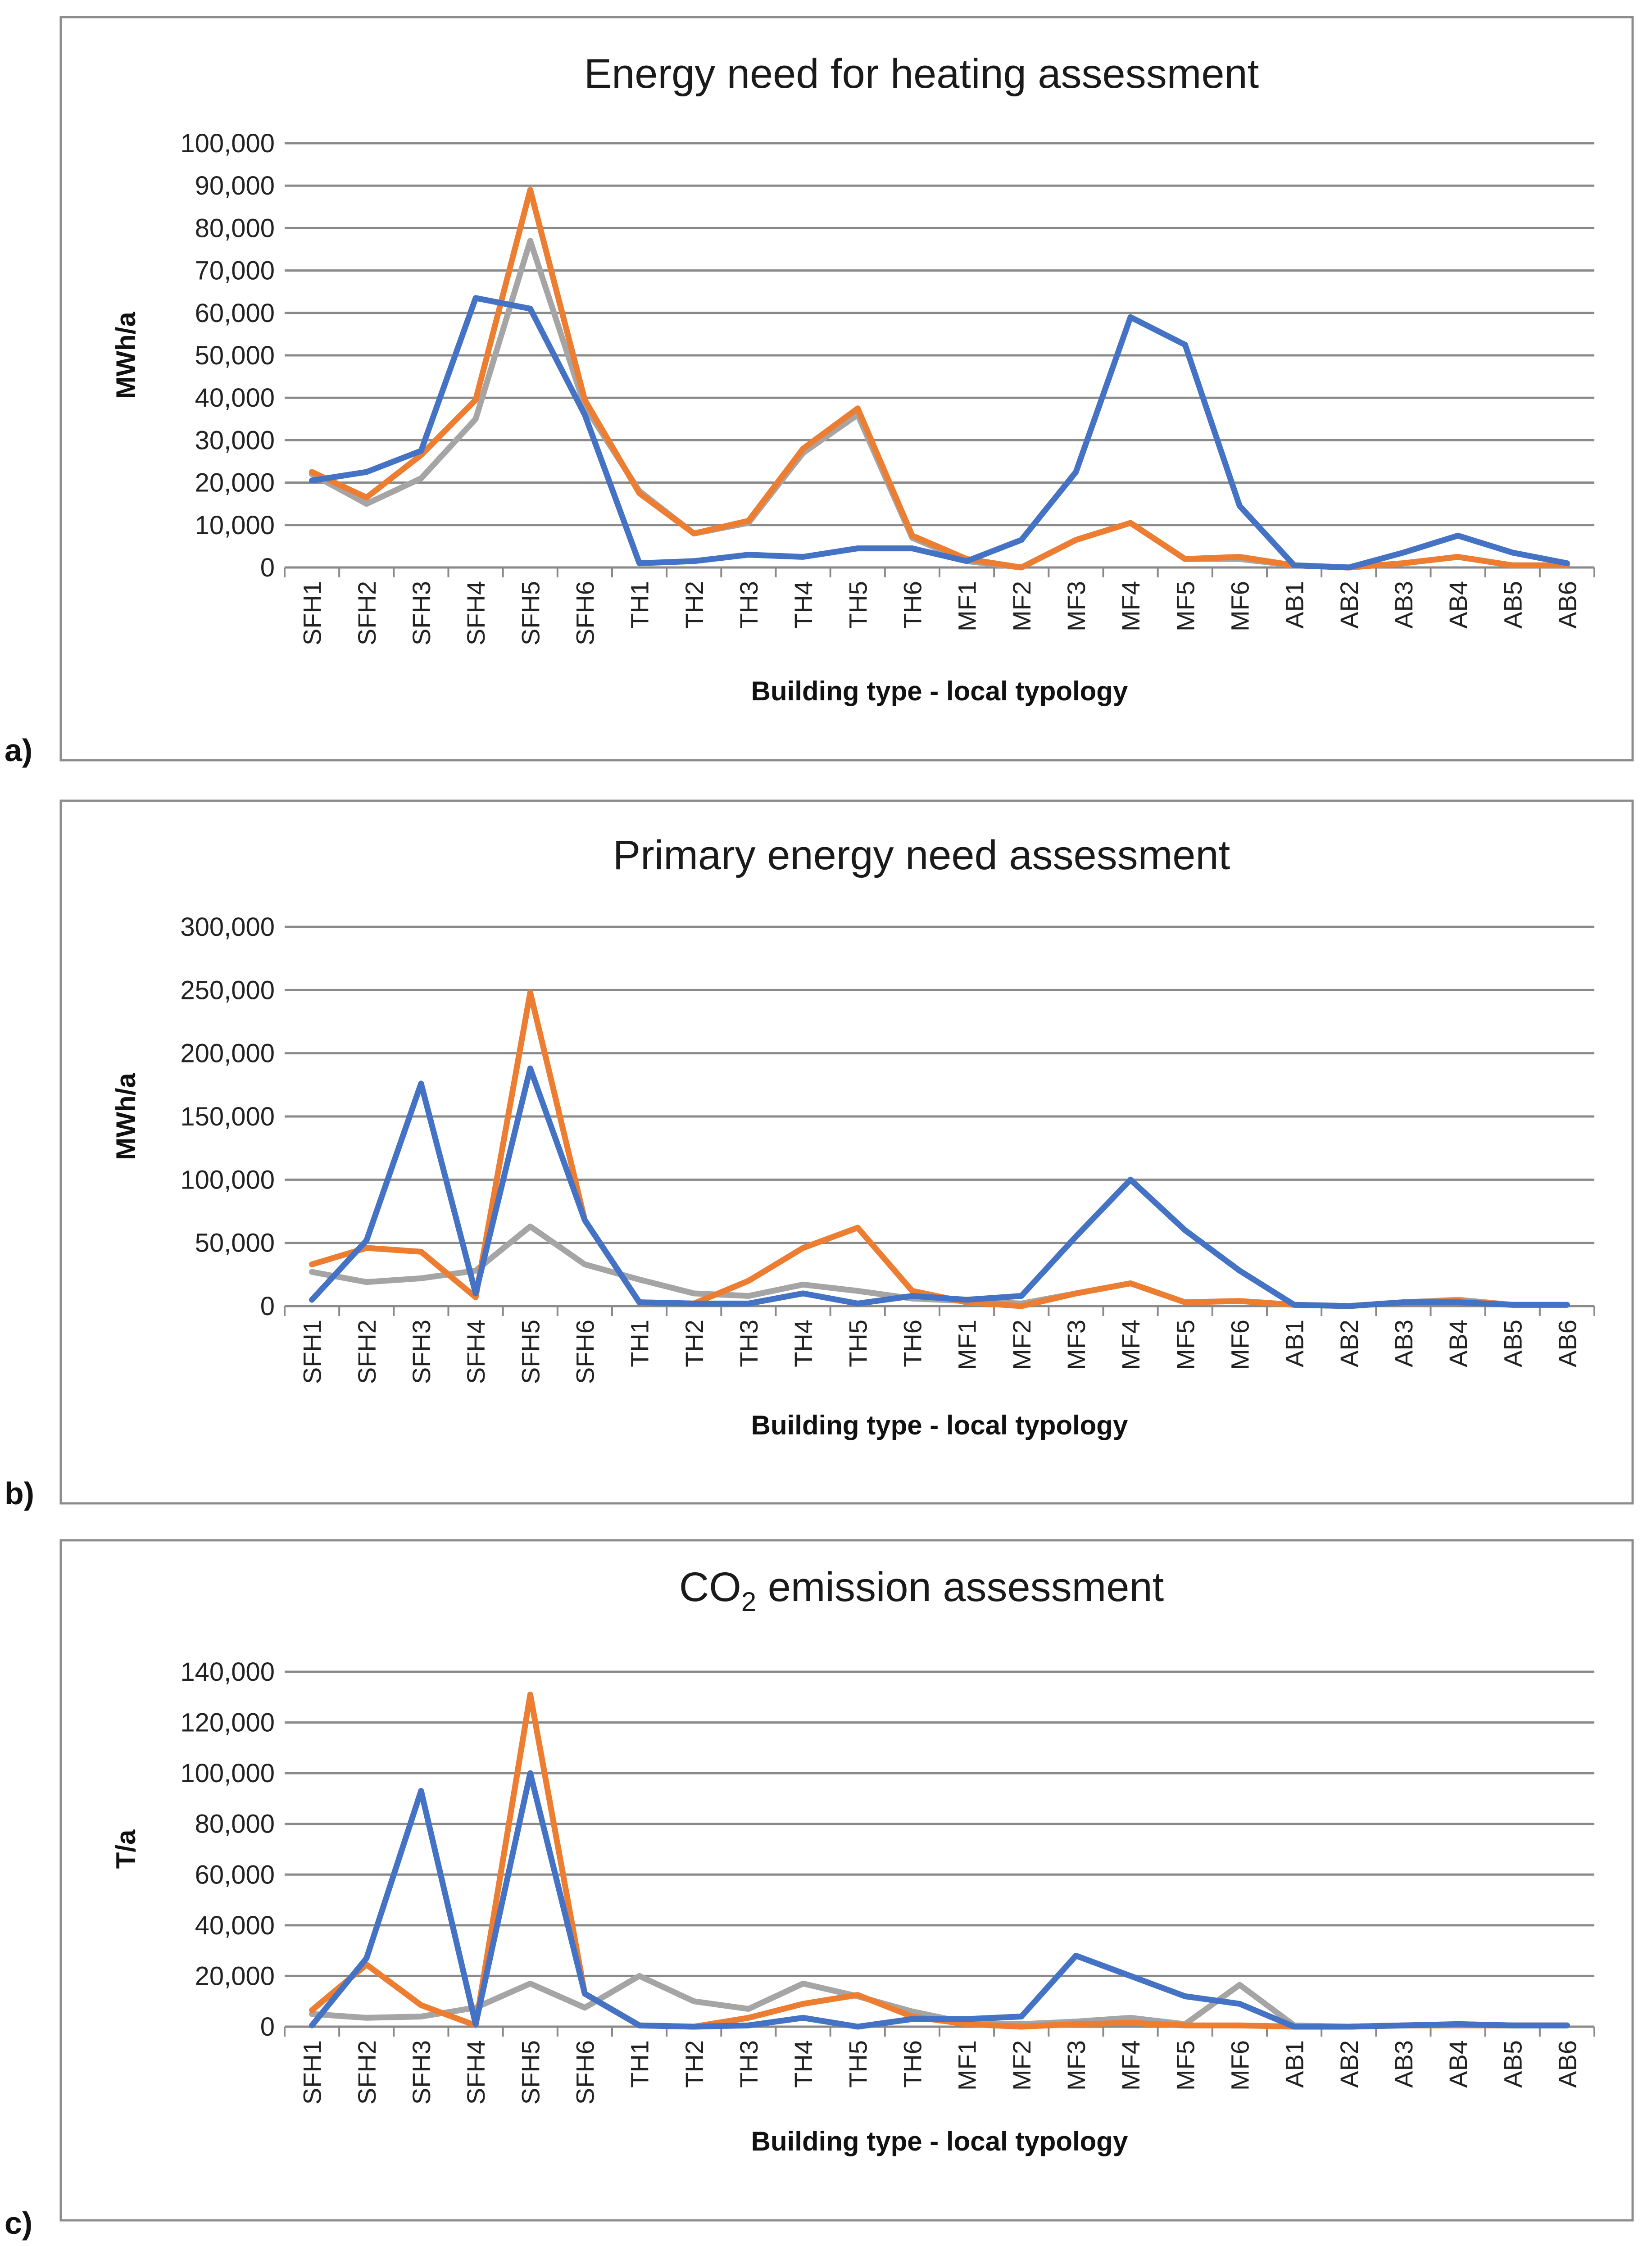 The height and width of the screenshot is (2246, 1652). I want to click on x-tick-label: MF1, so click(967, 606).